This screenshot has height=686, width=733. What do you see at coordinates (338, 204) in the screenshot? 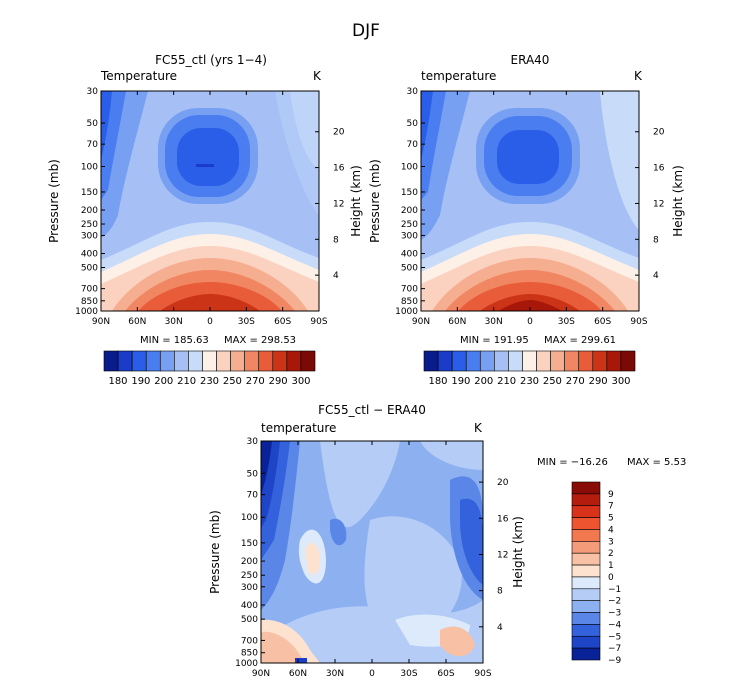
I see `y2-tick-label: 12` at bounding box center [338, 204].